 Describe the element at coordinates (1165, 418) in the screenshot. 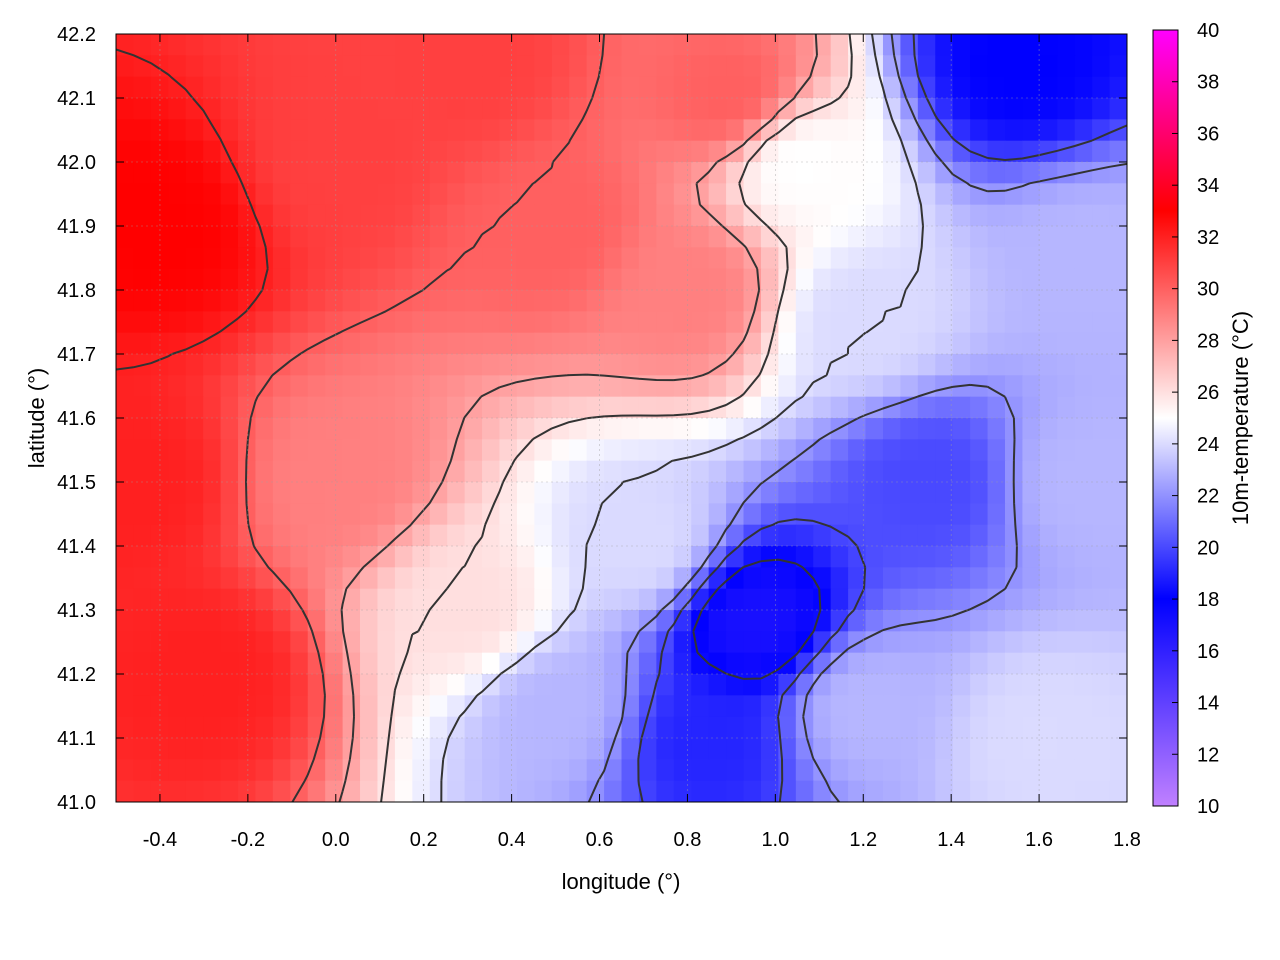

I see `colorbar` at that location.